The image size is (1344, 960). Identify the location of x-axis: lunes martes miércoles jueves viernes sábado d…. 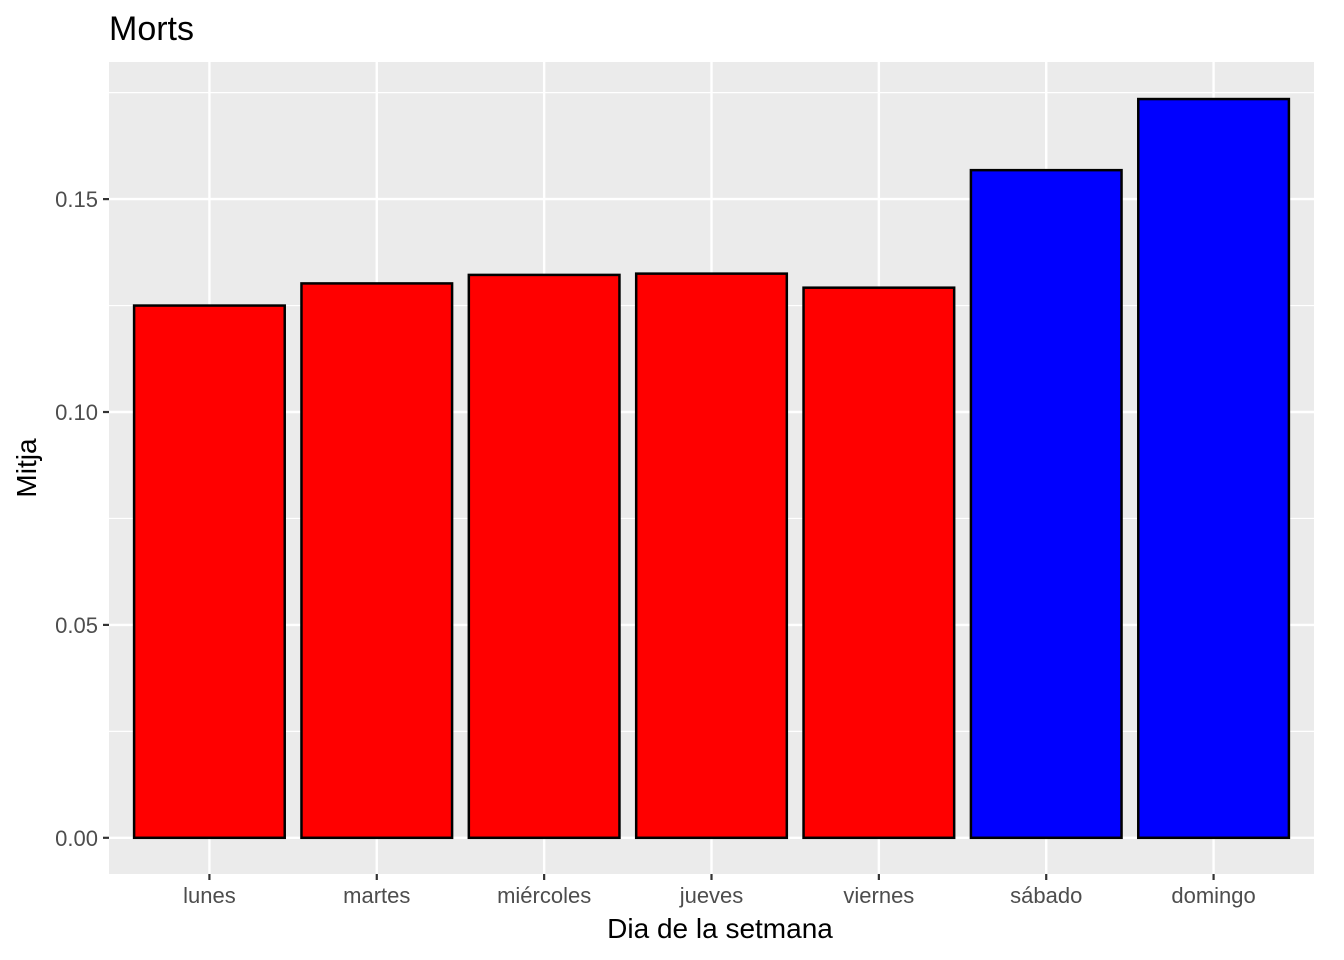
(719, 891).